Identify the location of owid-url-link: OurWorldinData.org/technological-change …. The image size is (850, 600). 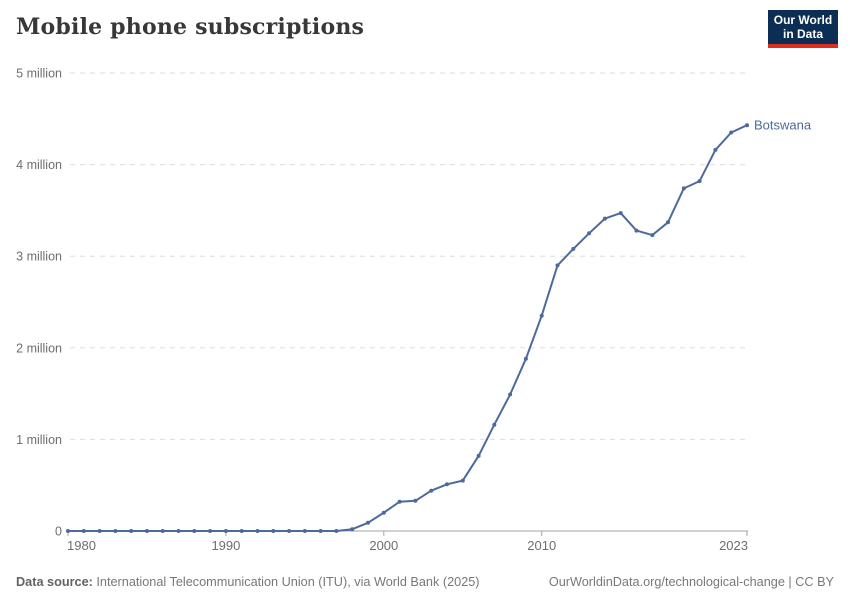
(691, 582).